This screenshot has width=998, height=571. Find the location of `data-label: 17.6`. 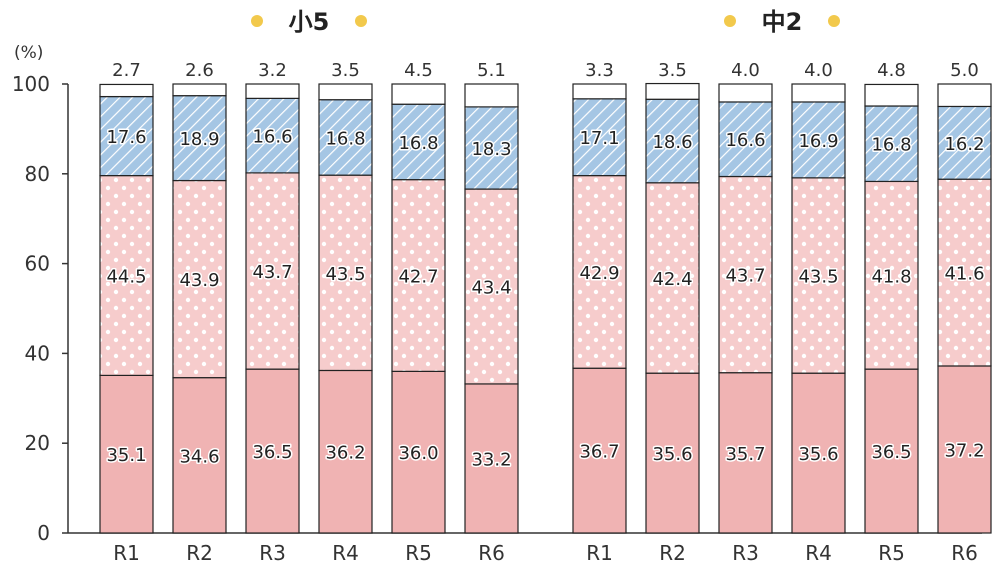

data-label: 17.6 is located at coordinates (126, 137).